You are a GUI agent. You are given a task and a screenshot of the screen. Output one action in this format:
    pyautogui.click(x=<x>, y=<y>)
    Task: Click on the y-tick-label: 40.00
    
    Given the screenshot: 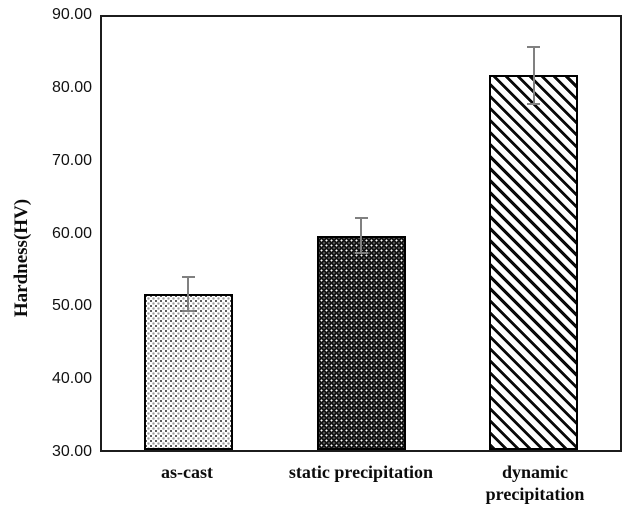 What is the action you would take?
    pyautogui.click(x=71, y=379)
    